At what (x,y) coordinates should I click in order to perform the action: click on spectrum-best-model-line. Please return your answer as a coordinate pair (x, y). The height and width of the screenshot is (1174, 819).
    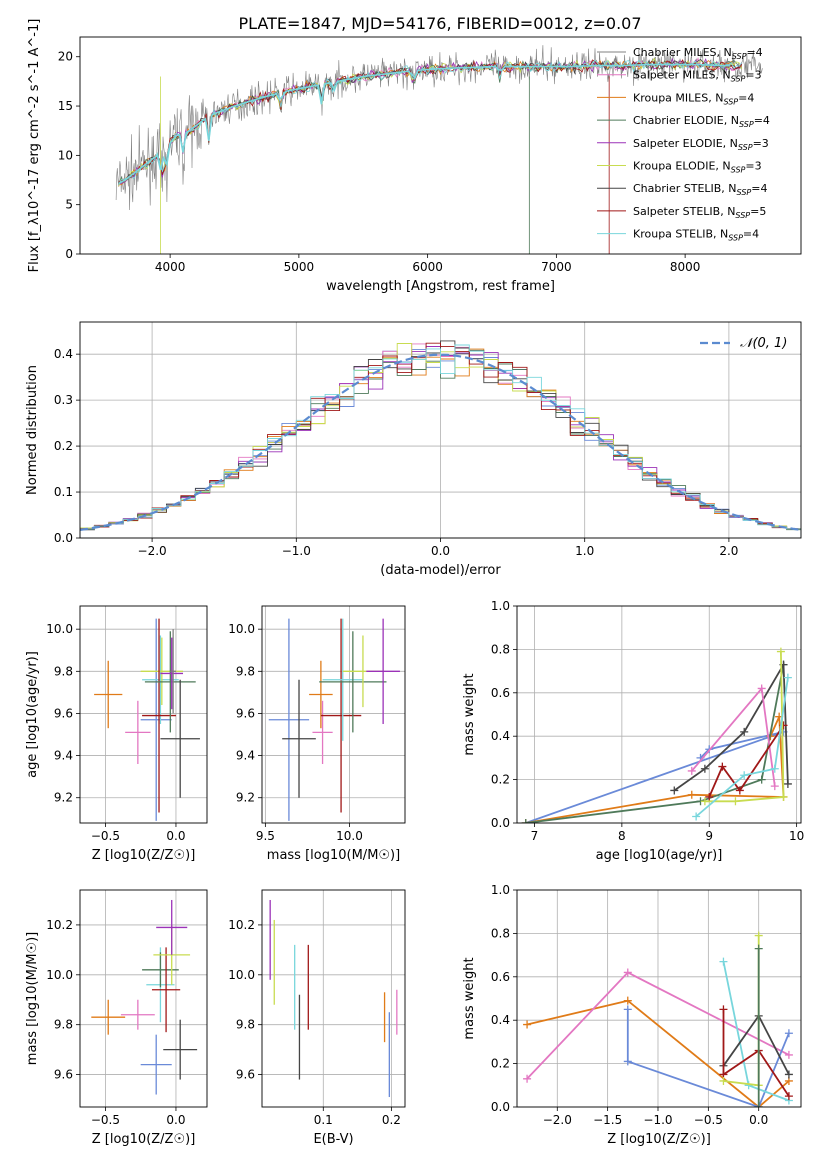
    Looking at the image, I should click on (424, 124).